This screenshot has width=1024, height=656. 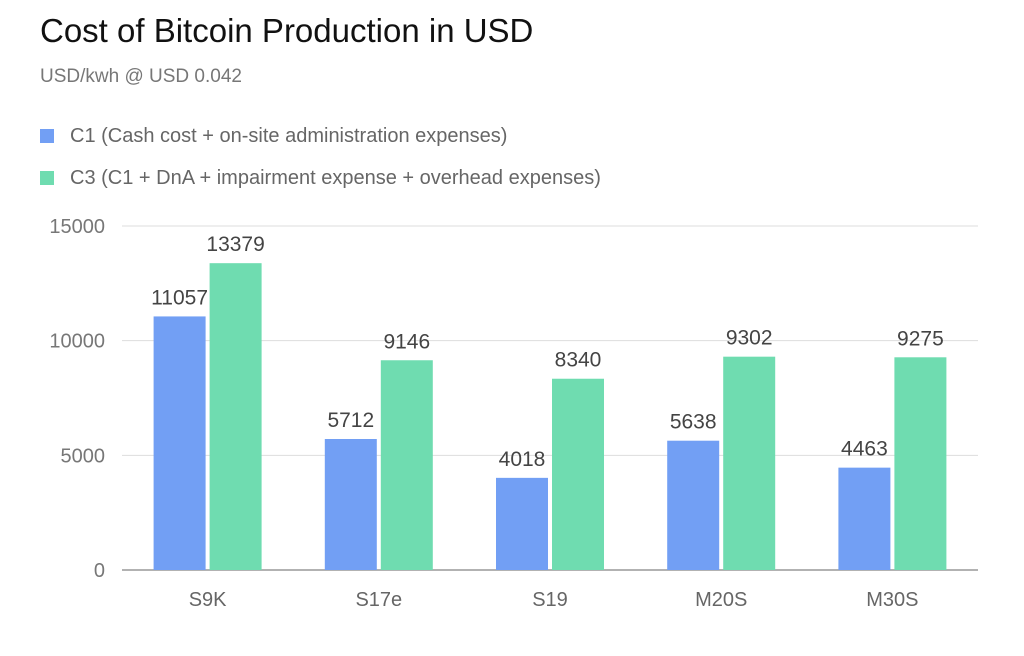 I want to click on legend-swatch-c3, so click(x=47, y=178).